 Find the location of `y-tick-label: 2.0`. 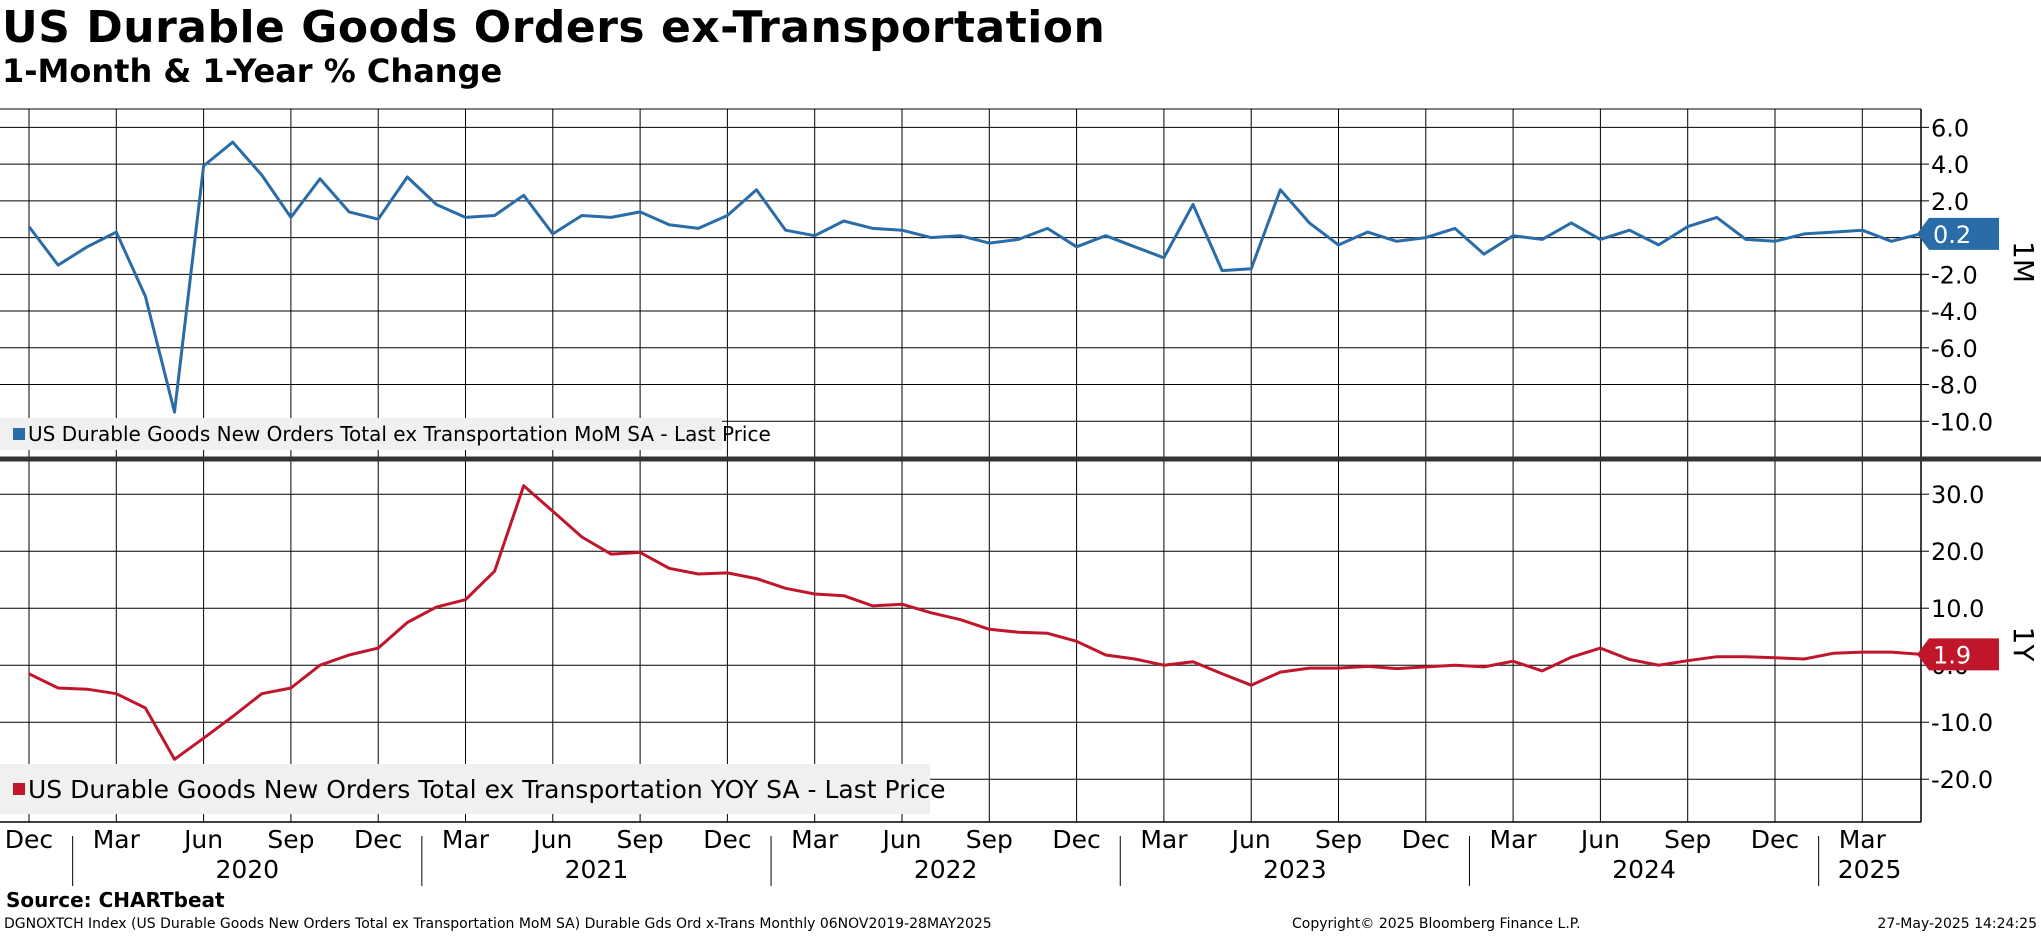

y-tick-label: 2.0 is located at coordinates (1950, 202).